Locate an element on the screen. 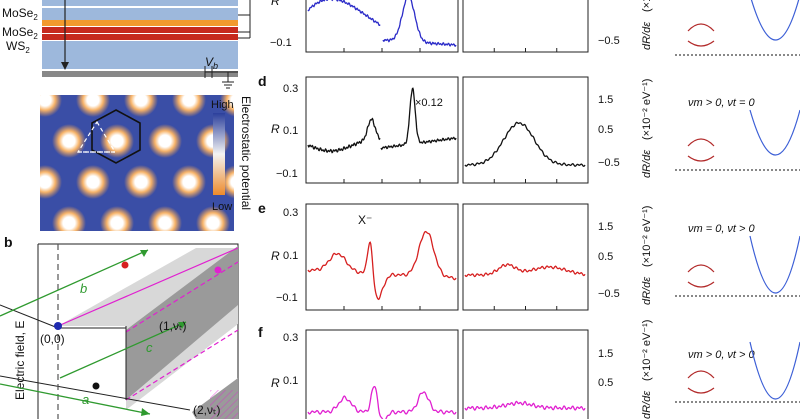 This screenshot has height=419, width=800. black-point is located at coordinates (96, 386).